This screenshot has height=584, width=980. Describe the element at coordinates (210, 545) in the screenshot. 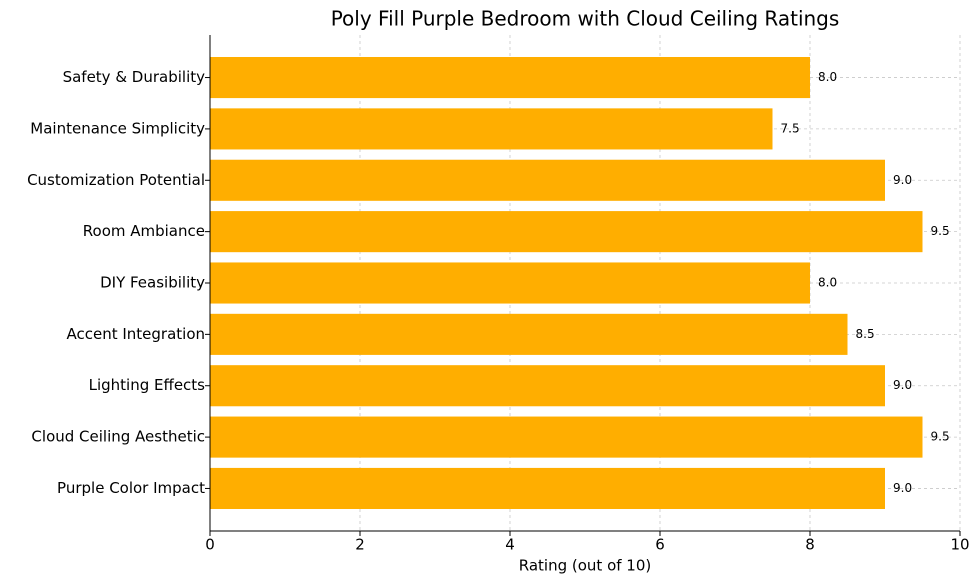

I see `x-tick-label: 0` at that location.